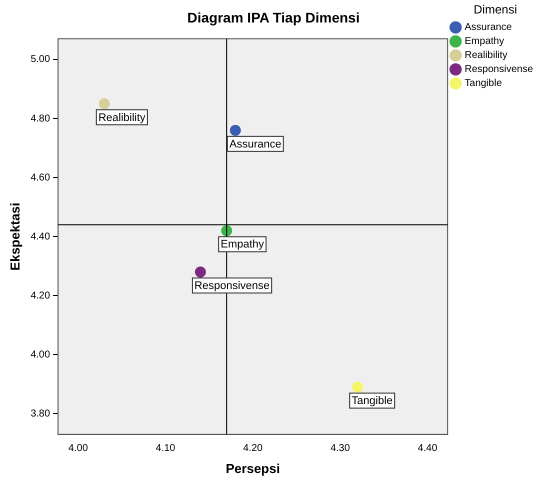 This screenshot has height=485, width=549. What do you see at coordinates (40, 354) in the screenshot?
I see `y-tick-label: 4.00` at bounding box center [40, 354].